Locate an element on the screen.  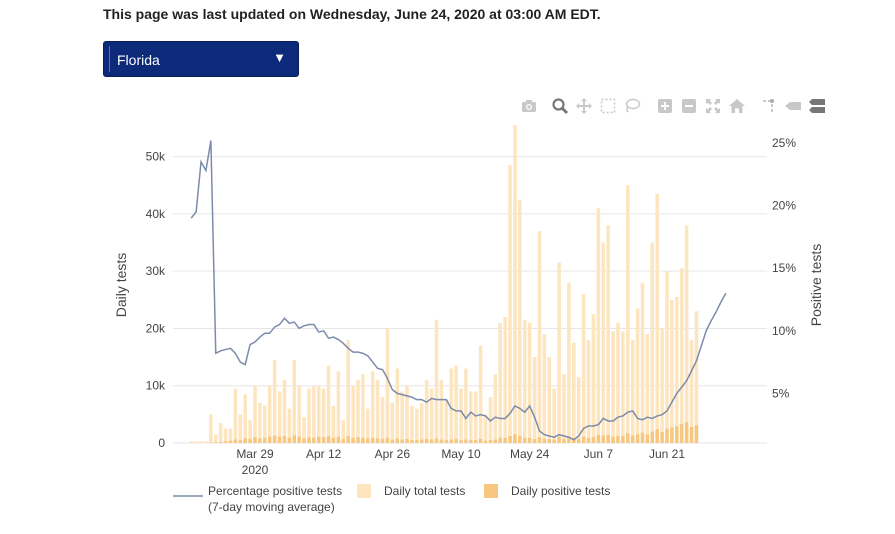
spike-lines-icon is located at coordinates (767, 106).